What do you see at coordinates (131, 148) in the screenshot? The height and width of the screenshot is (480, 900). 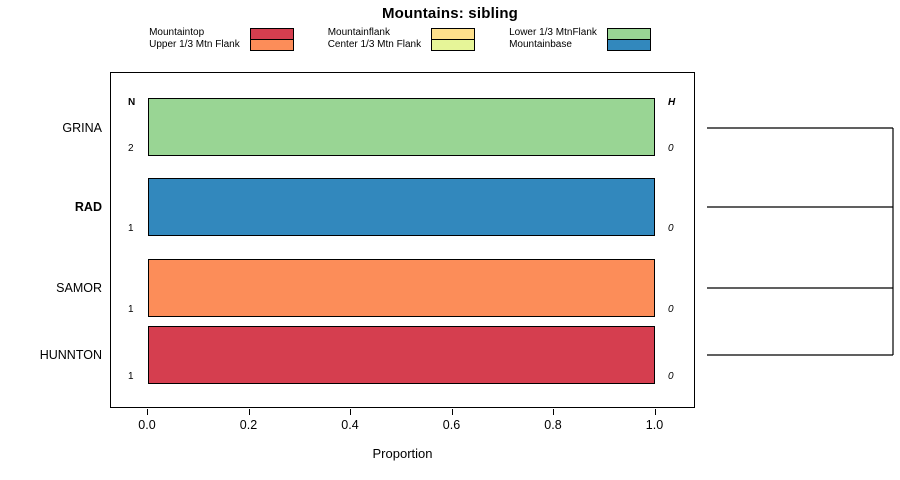 I see `n-value-grina: 2` at bounding box center [131, 148].